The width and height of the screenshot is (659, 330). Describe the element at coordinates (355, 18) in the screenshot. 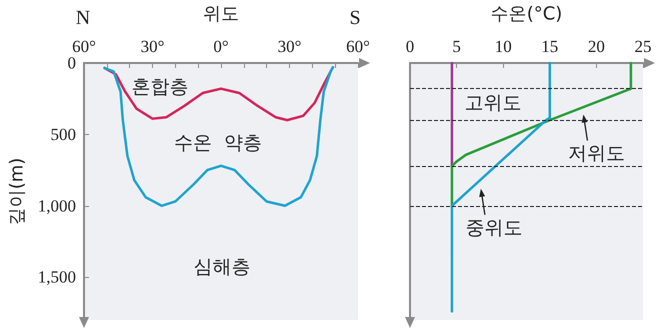

I see `text: S` at that location.